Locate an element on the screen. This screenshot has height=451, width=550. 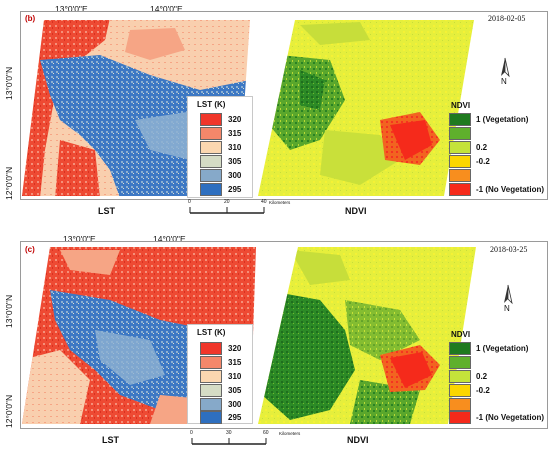
scale-tick-2: 40 is located at coordinates (264, 202).